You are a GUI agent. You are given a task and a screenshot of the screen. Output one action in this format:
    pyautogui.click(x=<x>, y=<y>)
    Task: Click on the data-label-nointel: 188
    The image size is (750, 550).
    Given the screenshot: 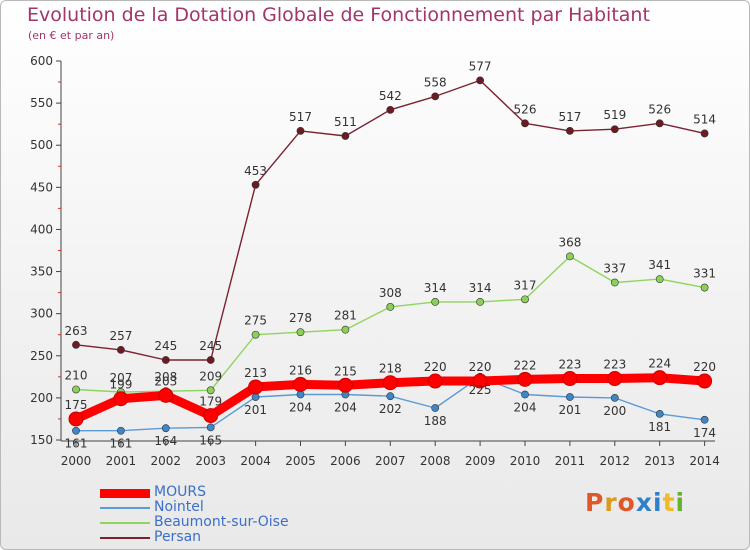 What is the action you would take?
    pyautogui.click(x=435, y=421)
    